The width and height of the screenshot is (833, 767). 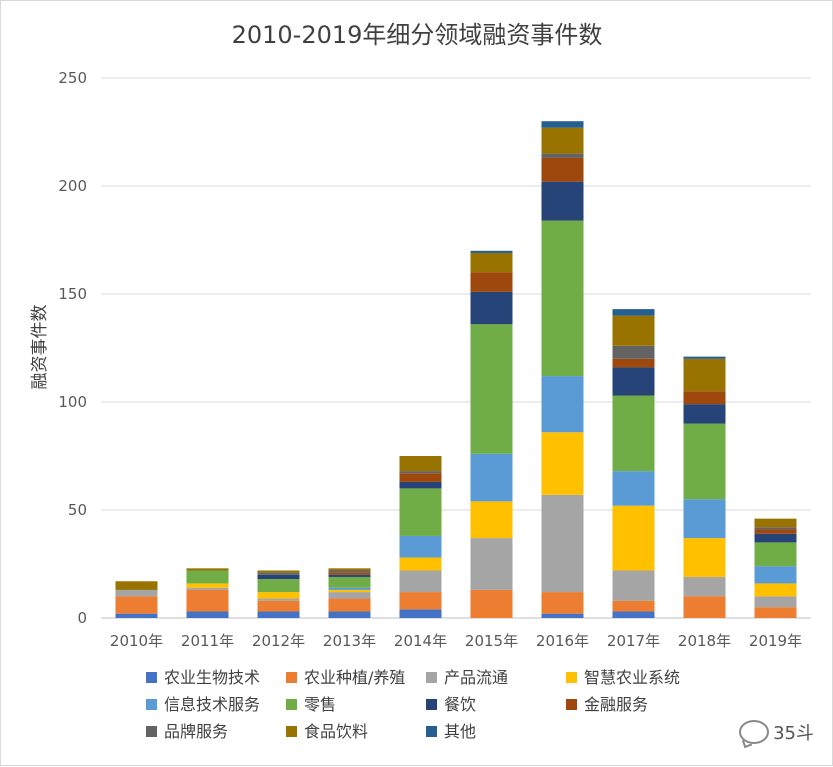 I want to click on y-tick-label: 250, so click(x=72, y=78).